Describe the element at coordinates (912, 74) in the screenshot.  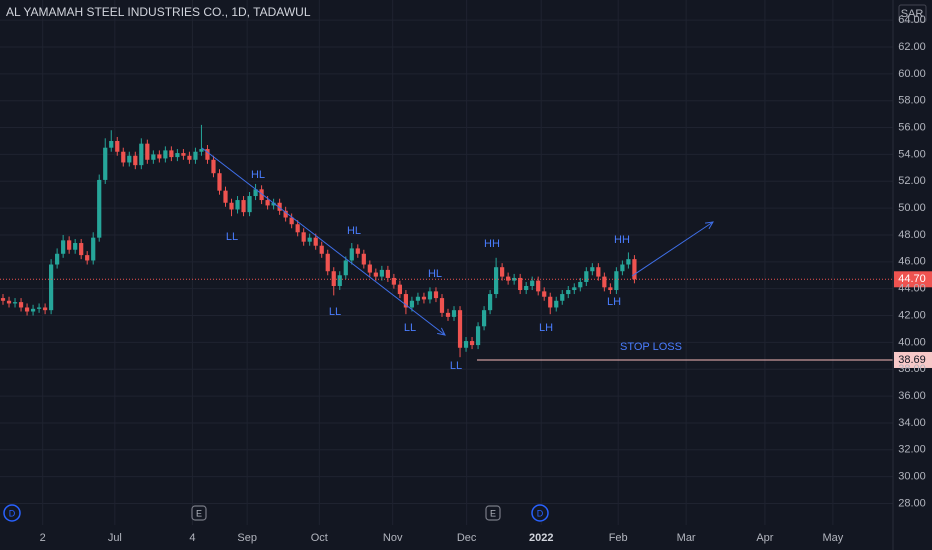
I see `y-tick-label: 60.00` at that location.